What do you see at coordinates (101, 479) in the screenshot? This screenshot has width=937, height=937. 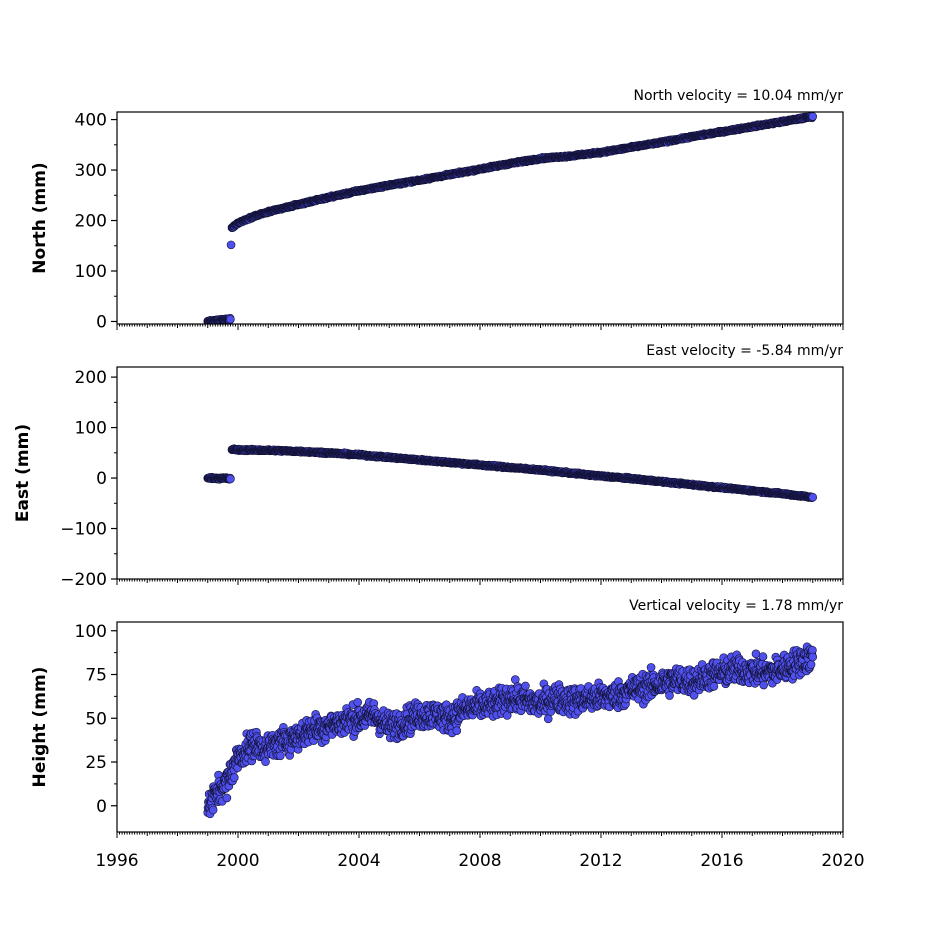 I see `east-y-tick-label: 0` at bounding box center [101, 479].